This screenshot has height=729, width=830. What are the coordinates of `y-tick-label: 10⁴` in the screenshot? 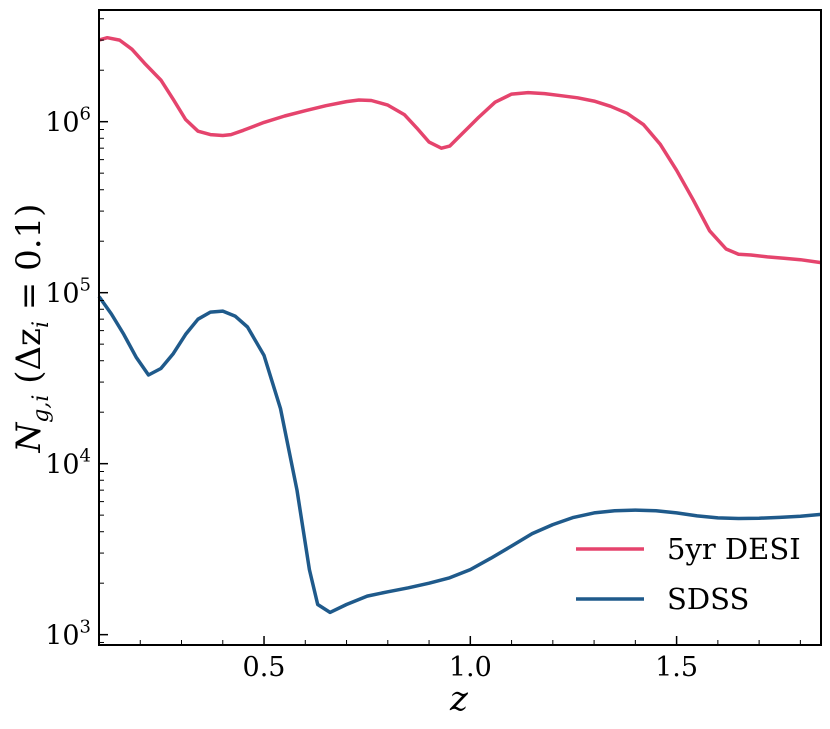 It's located at (68, 463).